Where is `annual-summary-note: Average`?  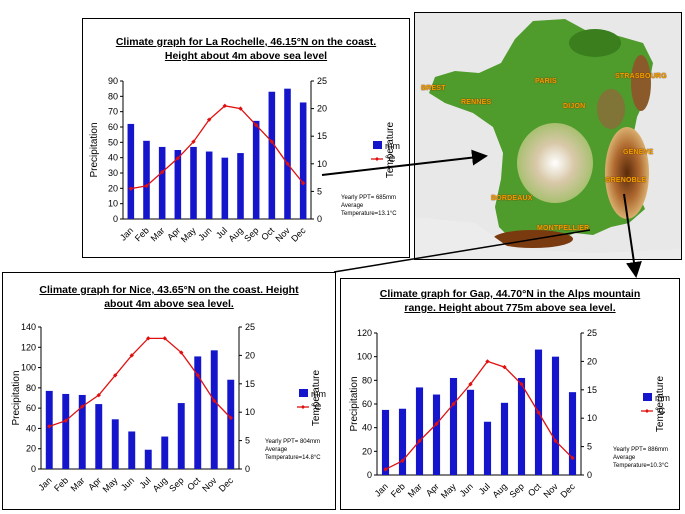
annual-summary-note: Average is located at coordinates (624, 458).